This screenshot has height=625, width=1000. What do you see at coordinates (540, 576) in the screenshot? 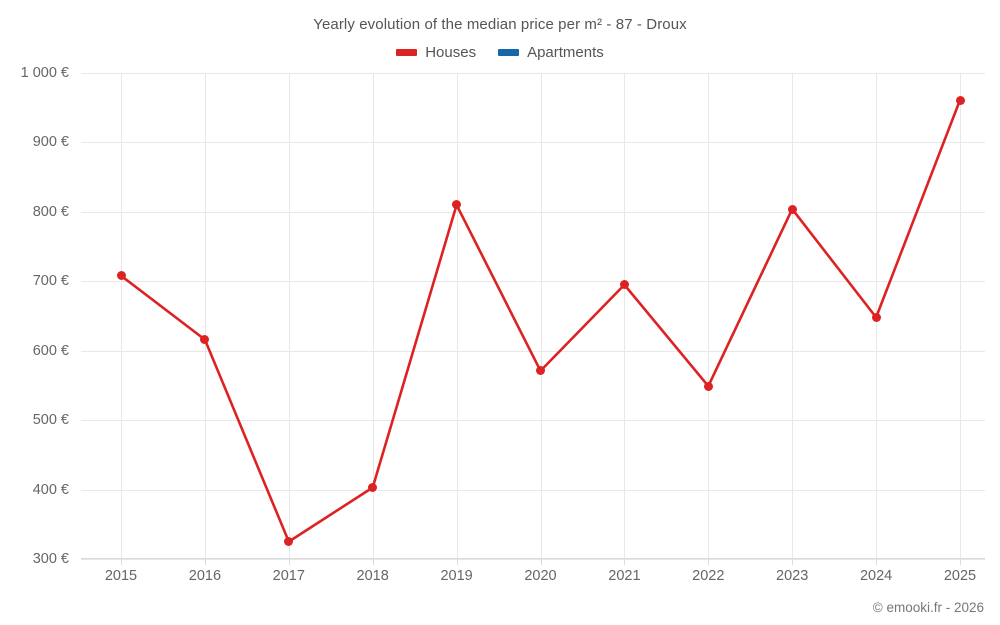
I see `x-axis-tick-label: 2020` at bounding box center [540, 576].